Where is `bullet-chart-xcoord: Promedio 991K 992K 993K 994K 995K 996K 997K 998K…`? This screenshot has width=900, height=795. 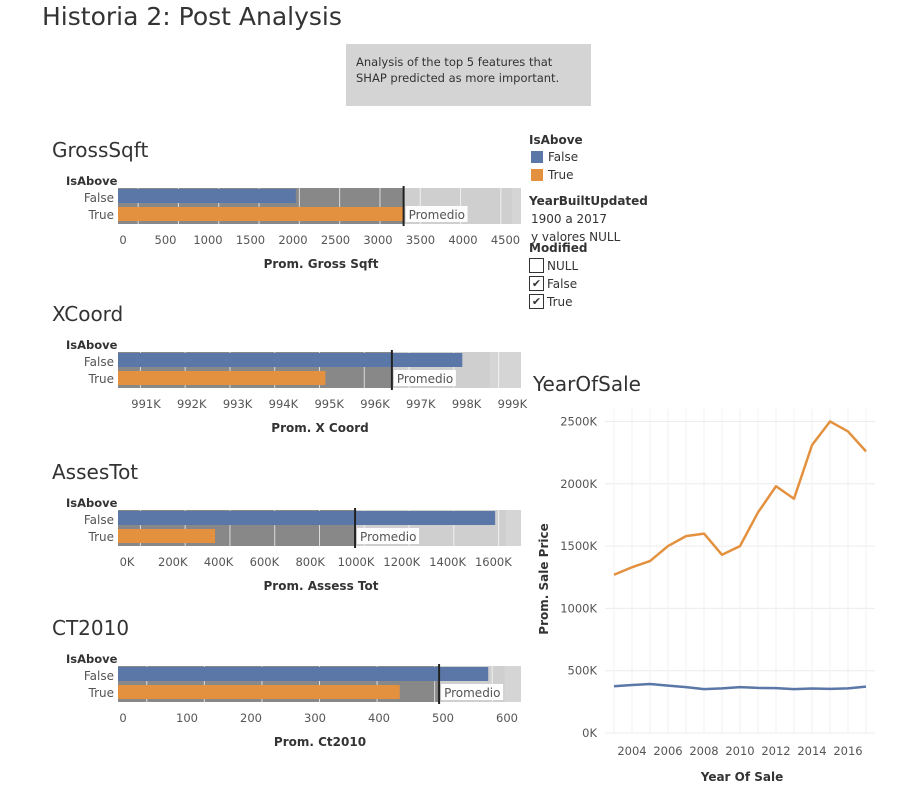
bullet-chart-xcoord: Promedio 991K 992K 993K 994K 995K 996K 997K 998K… is located at coordinates (323, 392).